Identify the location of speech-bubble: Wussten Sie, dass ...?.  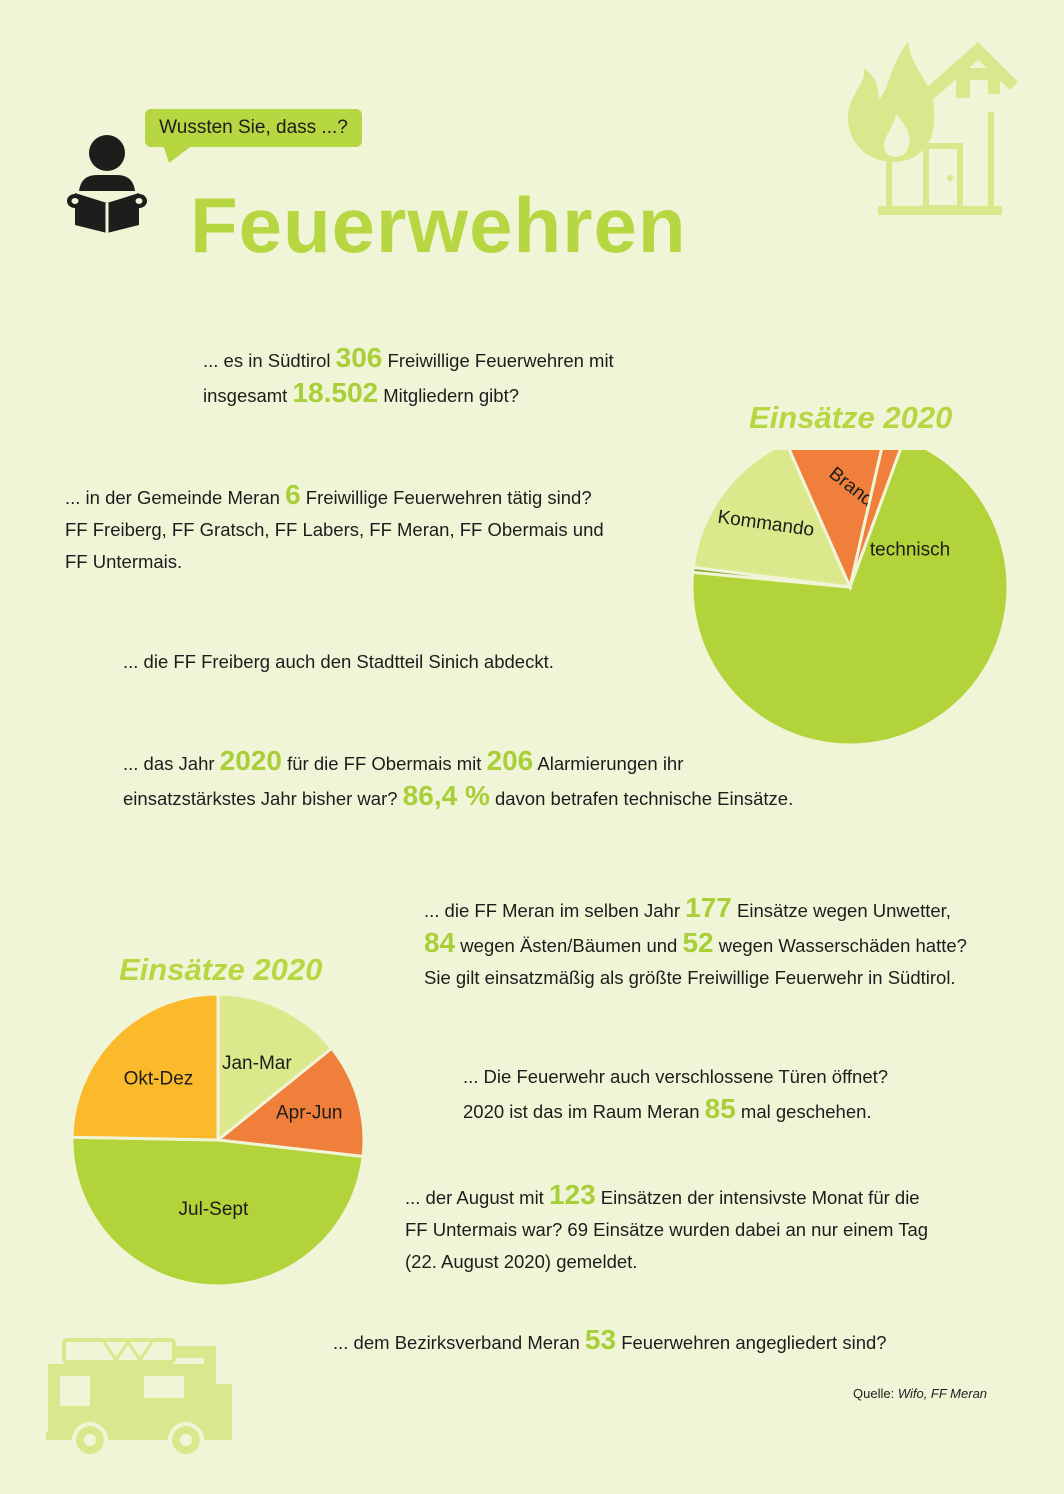
(253, 128).